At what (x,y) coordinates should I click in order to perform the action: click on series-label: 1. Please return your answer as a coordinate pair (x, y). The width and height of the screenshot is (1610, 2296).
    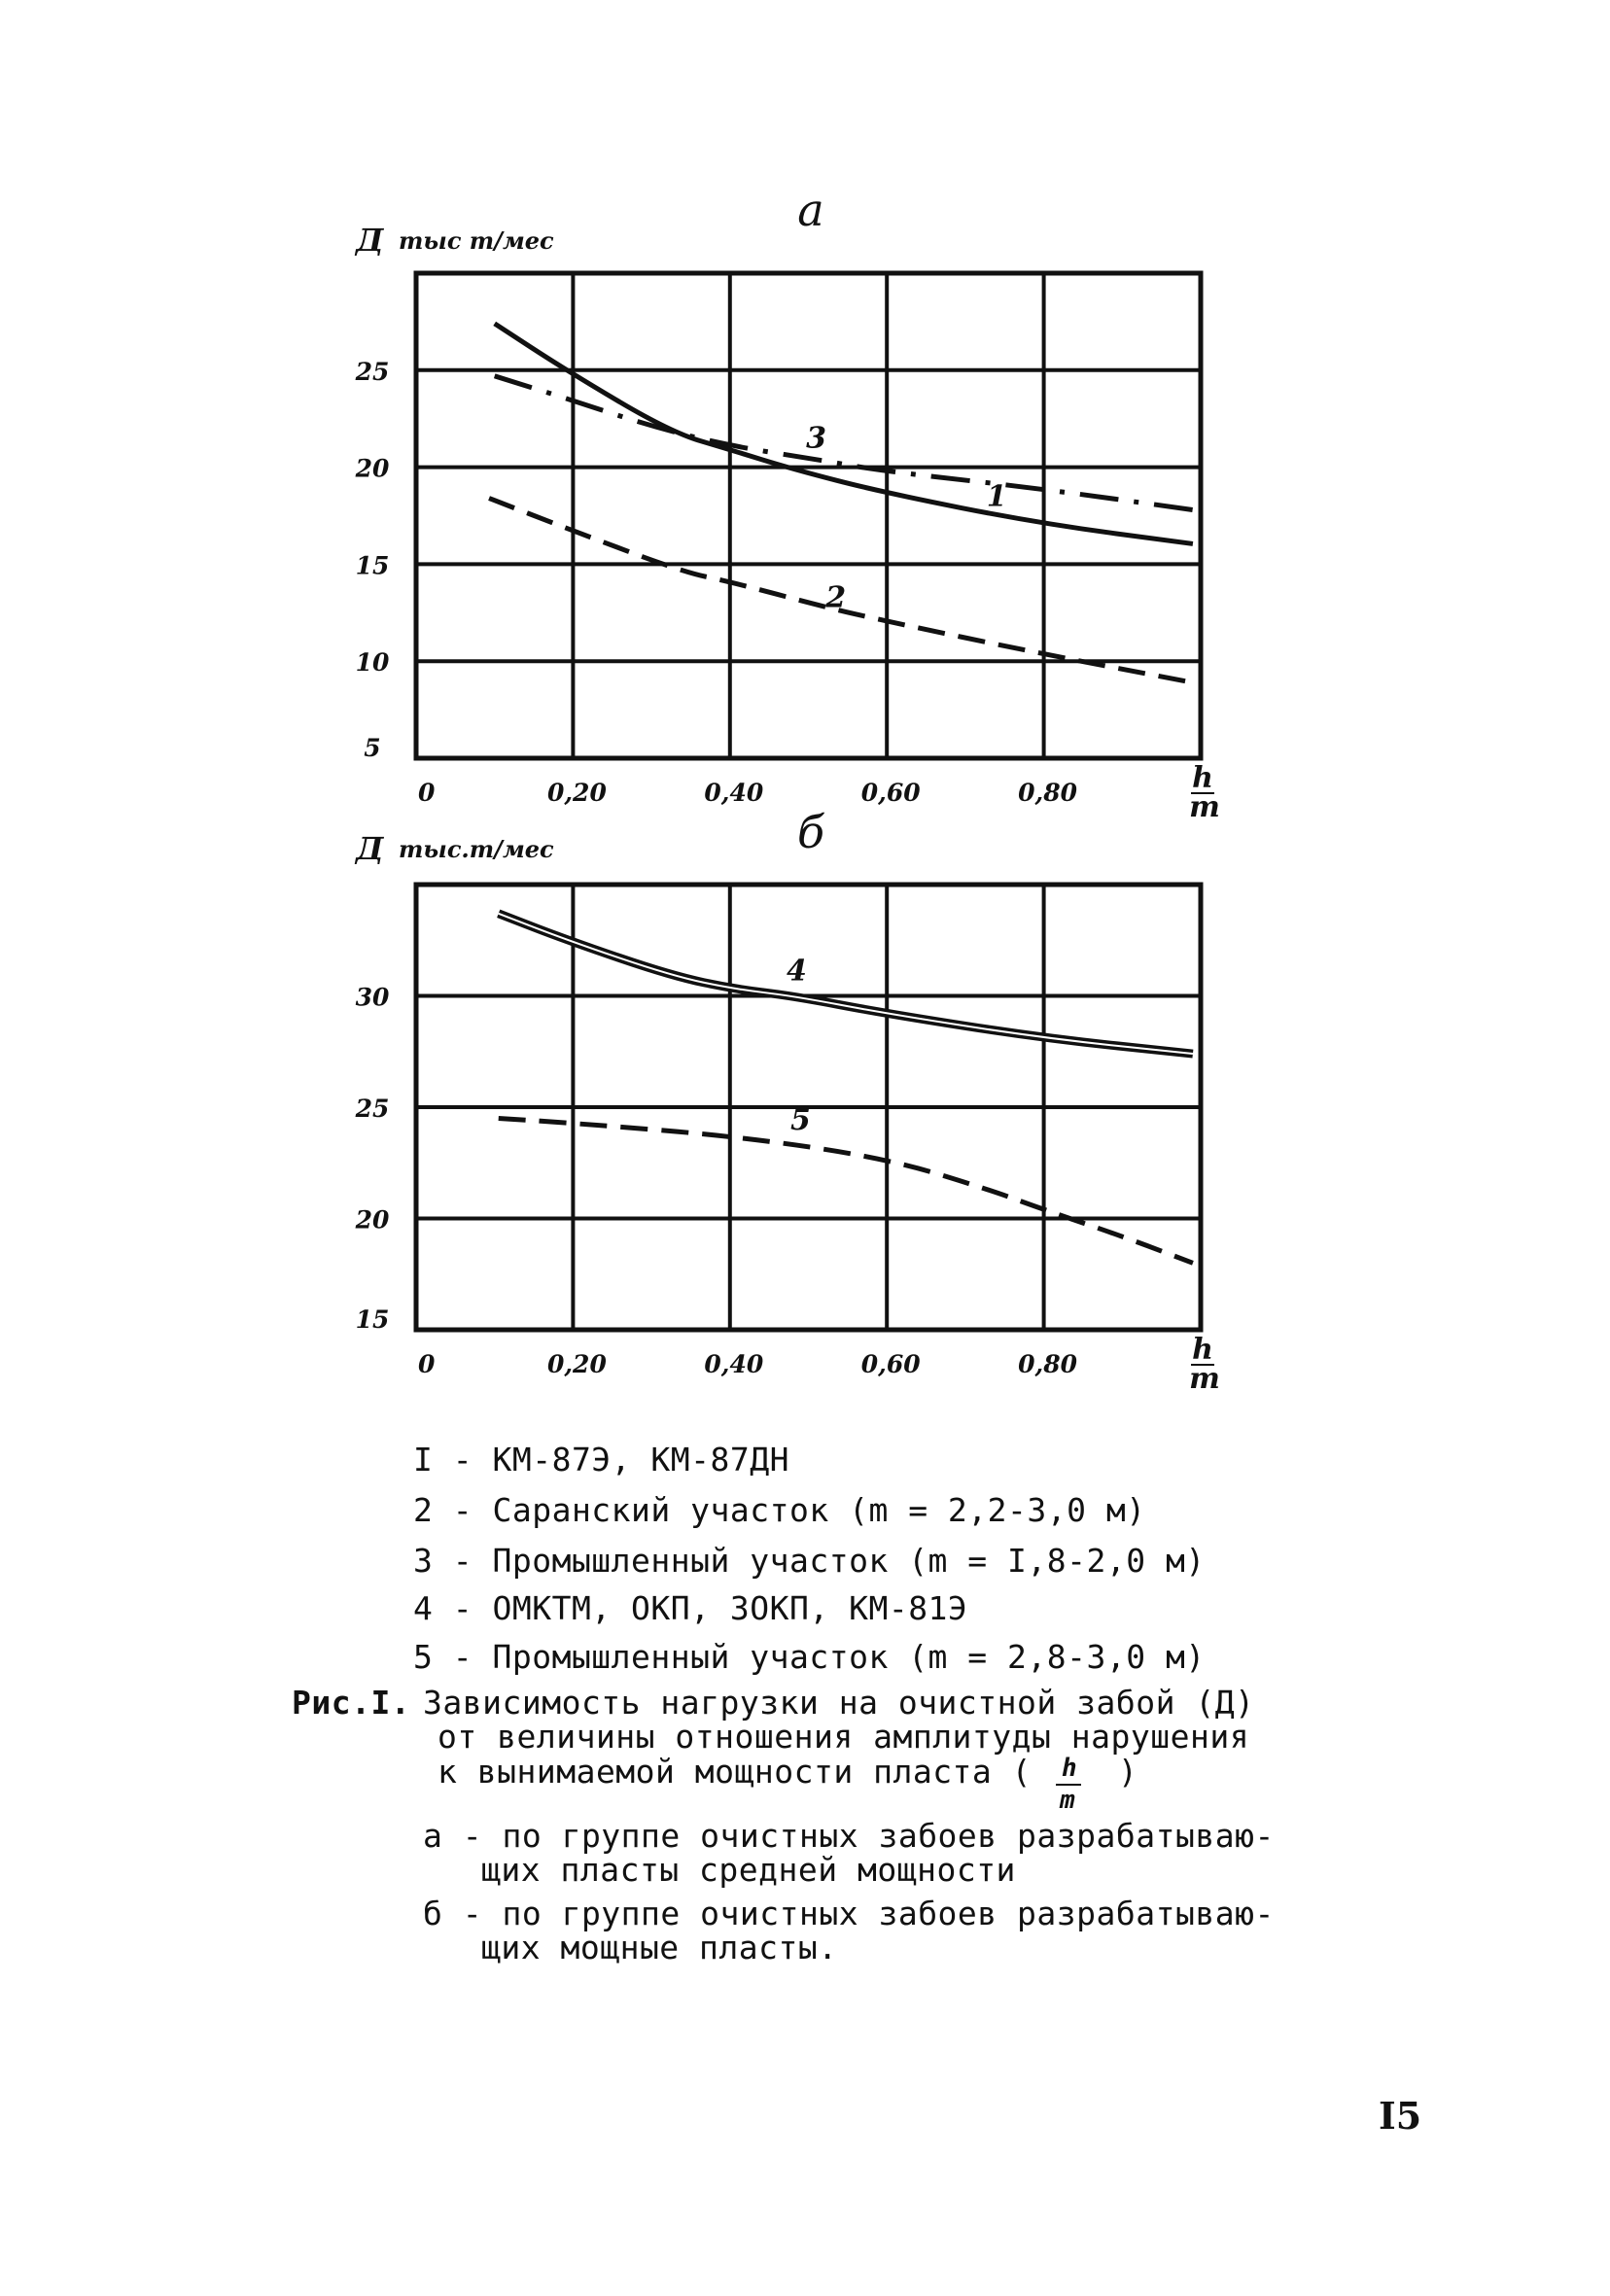
    Looking at the image, I should click on (997, 497).